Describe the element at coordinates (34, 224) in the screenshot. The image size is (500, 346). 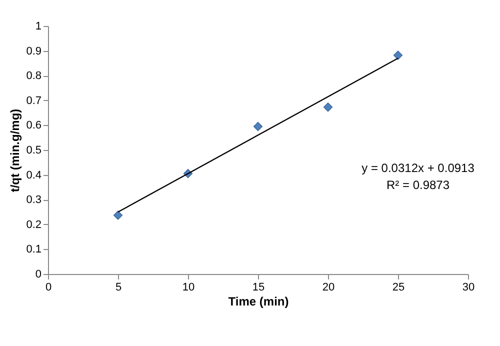
I see `y-tick-label: 0.2` at that location.